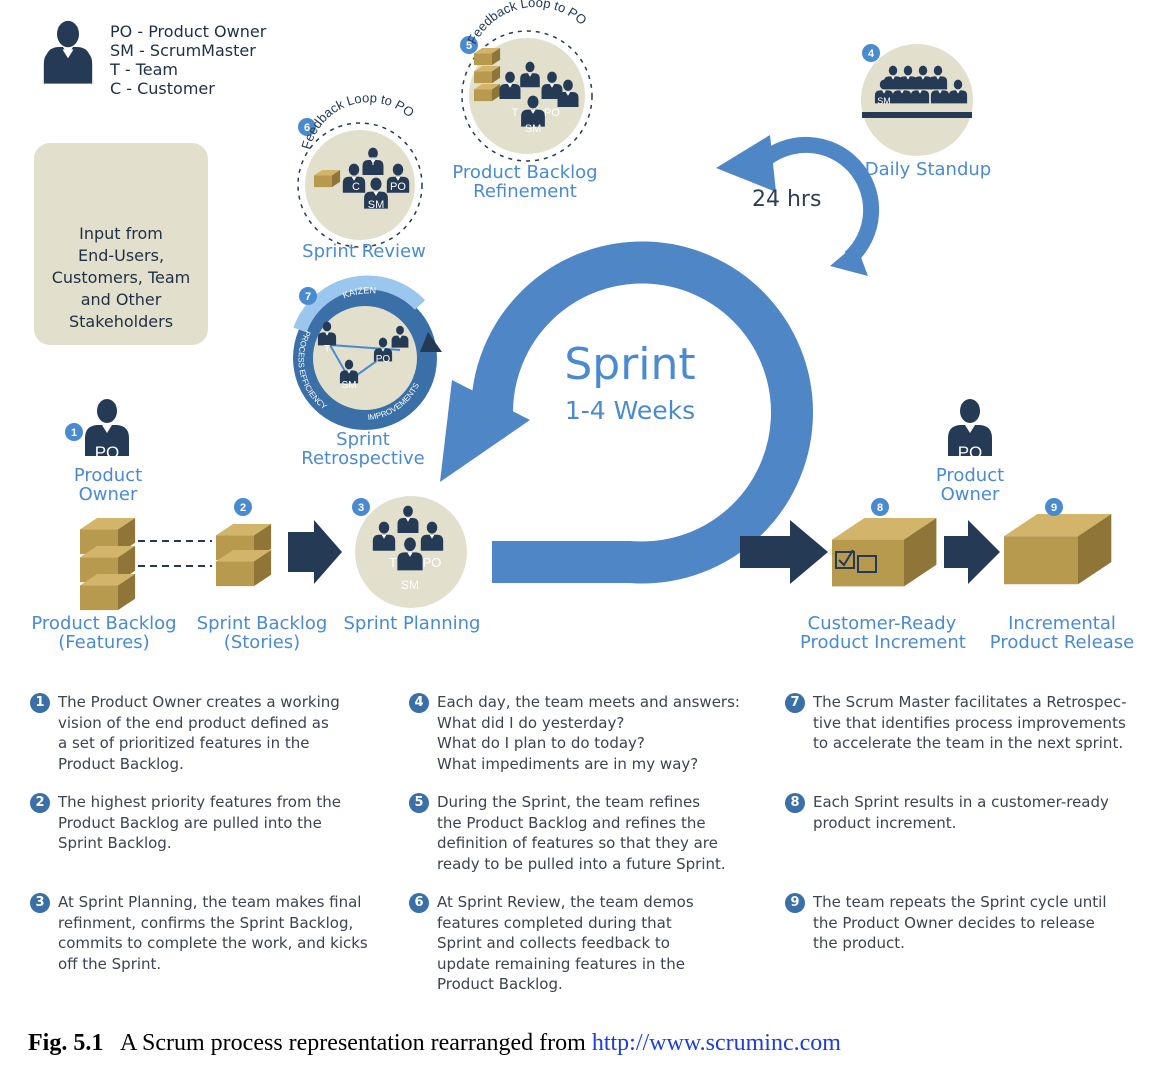 This screenshot has width=1152, height=1084. What do you see at coordinates (630, 410) in the screenshot?
I see `sprint-duration: 1-4 Weeks` at bounding box center [630, 410].